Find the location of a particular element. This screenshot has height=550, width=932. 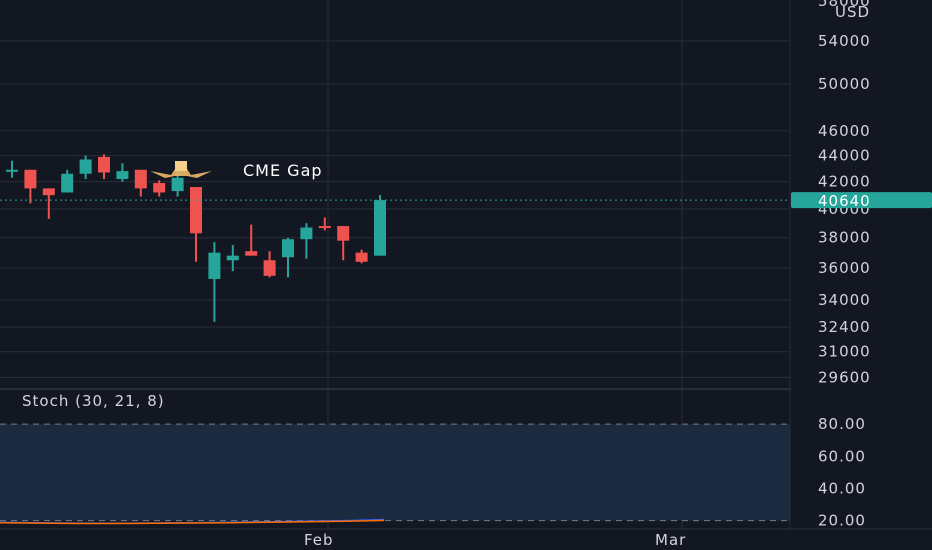

stochastic-band is located at coordinates (395, 472).